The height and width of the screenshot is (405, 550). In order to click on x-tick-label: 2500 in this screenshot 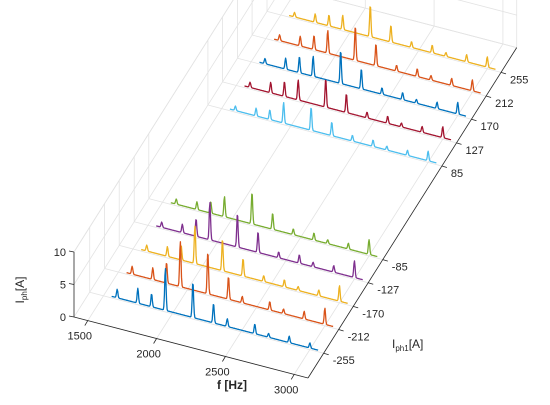, I will do `click(217, 373)`.